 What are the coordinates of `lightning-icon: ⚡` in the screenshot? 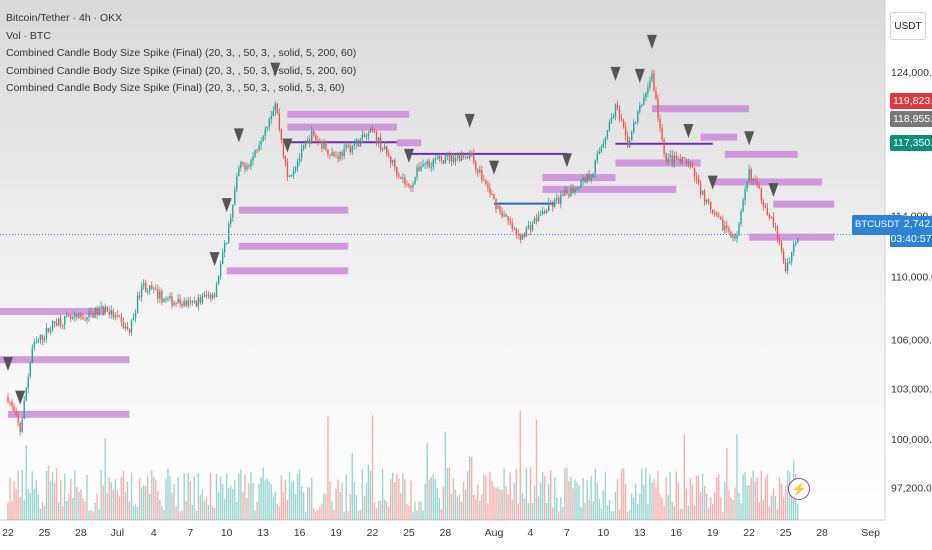 It's located at (799, 489).